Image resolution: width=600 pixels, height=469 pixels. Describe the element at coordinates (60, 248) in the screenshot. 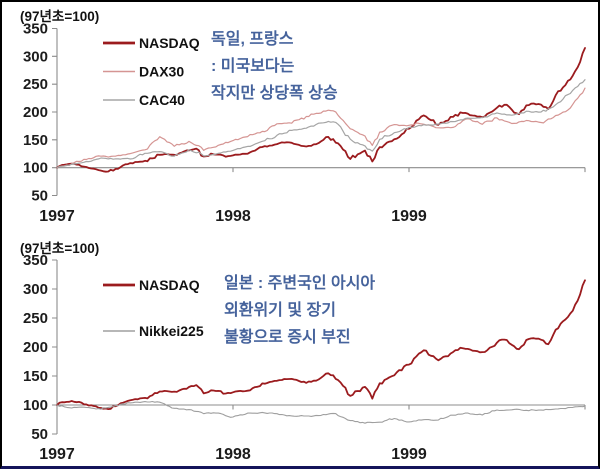

I see `chart2-index-base-label: (97년초=100)` at that location.